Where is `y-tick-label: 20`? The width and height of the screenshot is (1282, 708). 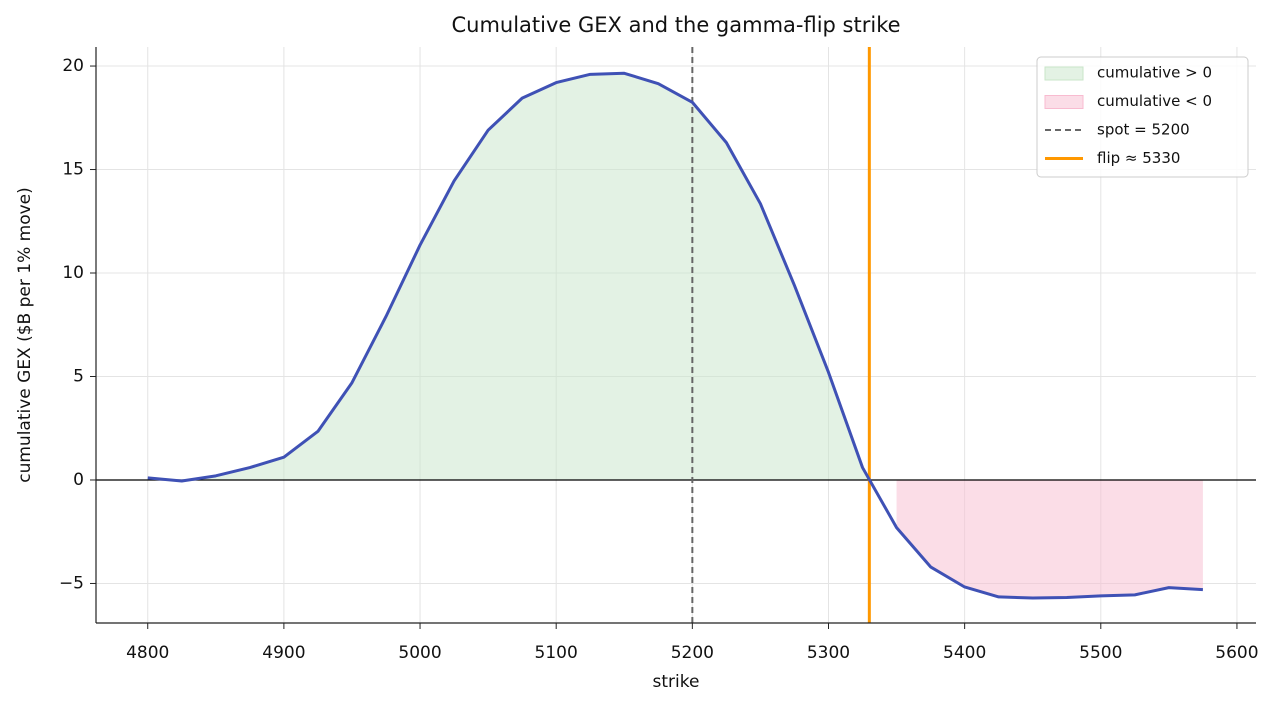 y-tick-label: 20 is located at coordinates (73, 66).